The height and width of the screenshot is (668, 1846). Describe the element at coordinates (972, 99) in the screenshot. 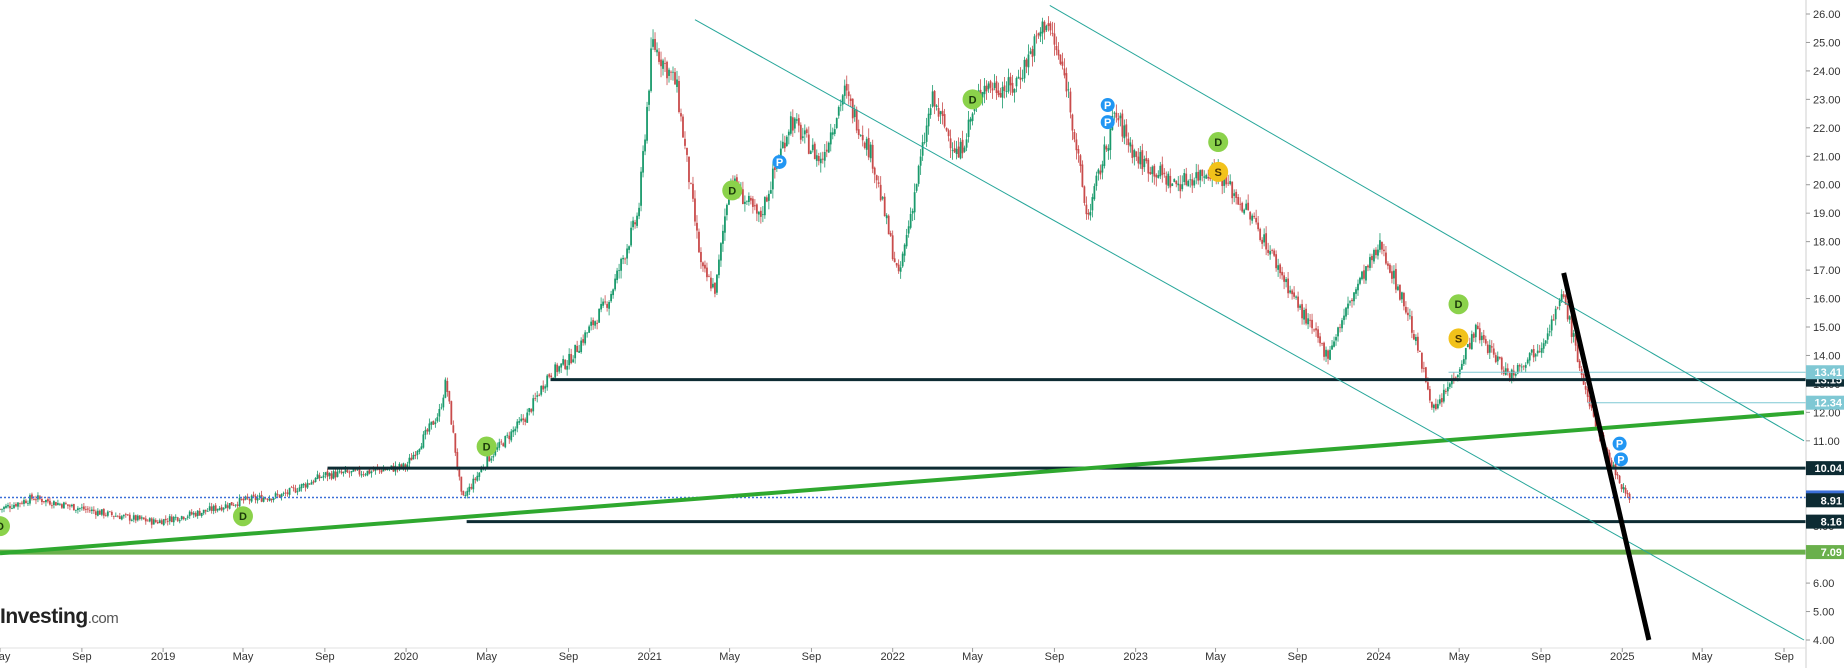

I see `d-event-marker` at that location.